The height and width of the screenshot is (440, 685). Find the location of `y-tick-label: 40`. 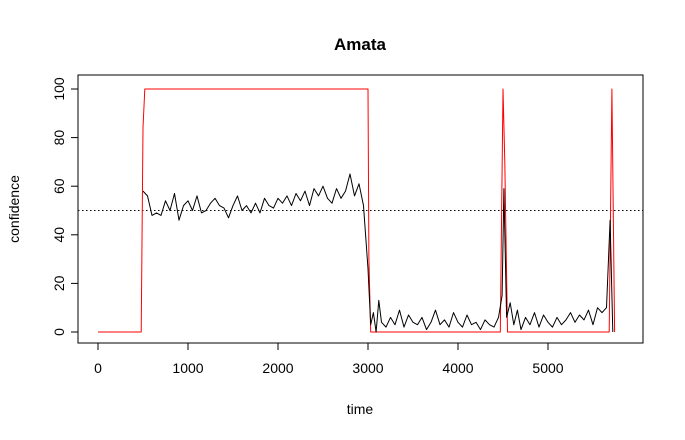

y-tick-label: 40 is located at coordinates (59, 235).